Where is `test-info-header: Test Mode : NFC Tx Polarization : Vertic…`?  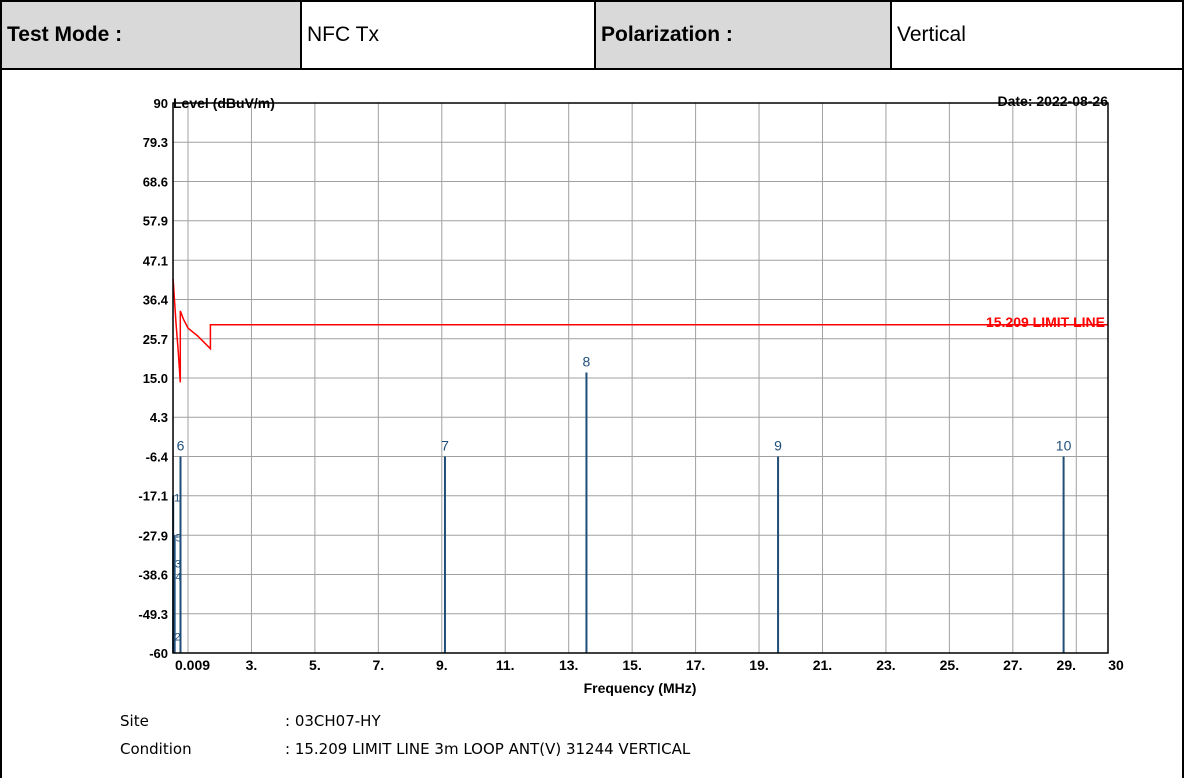
test-info-header: Test Mode : NFC Tx Polarization : Vertic… is located at coordinates (592, 35).